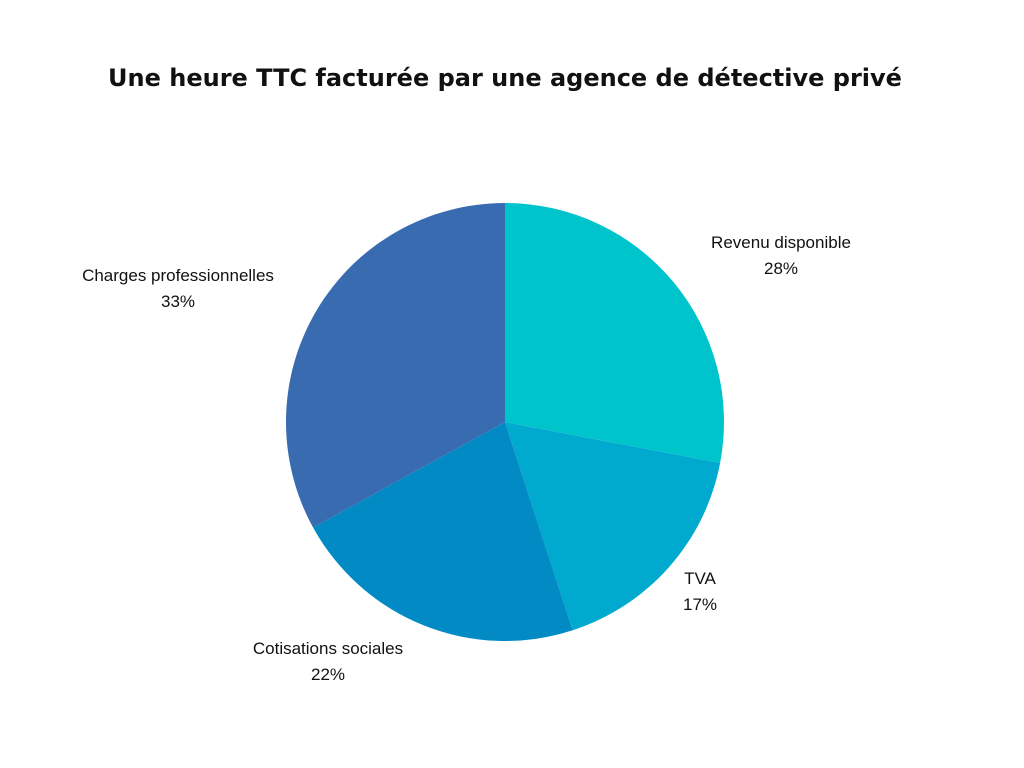 Image resolution: width=1024 pixels, height=768 pixels. Describe the element at coordinates (328, 674) in the screenshot. I see `slice-percent: 22%` at that location.